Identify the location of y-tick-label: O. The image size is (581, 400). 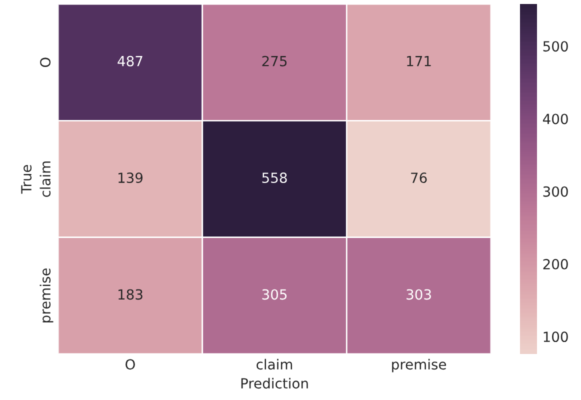
(45, 63).